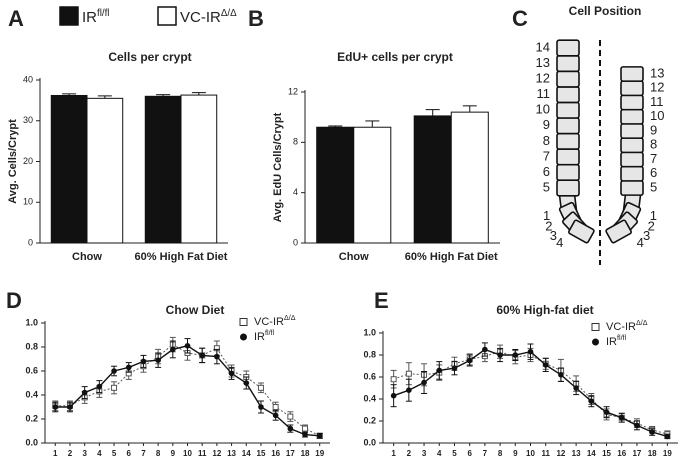 This screenshot has width=680, height=463. I want to click on y-tick-label: 0.8, so click(369, 354).